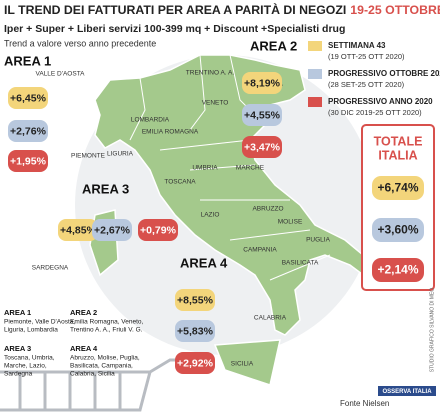  Describe the element at coordinates (398, 141) in the screenshot. I see `totale-title: TOTALE` at that location.